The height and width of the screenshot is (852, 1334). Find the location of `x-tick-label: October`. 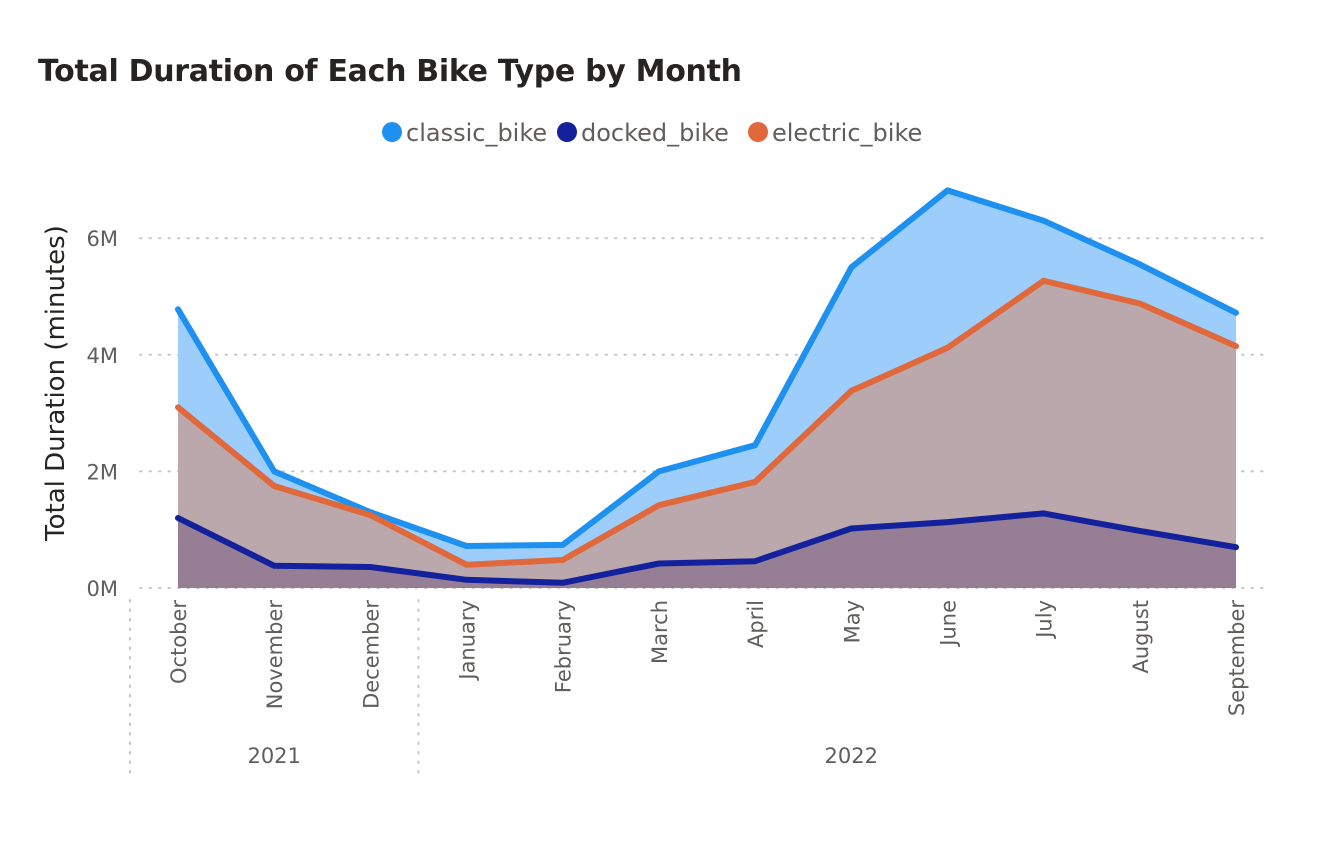

x-tick-label: October is located at coordinates (179, 642).